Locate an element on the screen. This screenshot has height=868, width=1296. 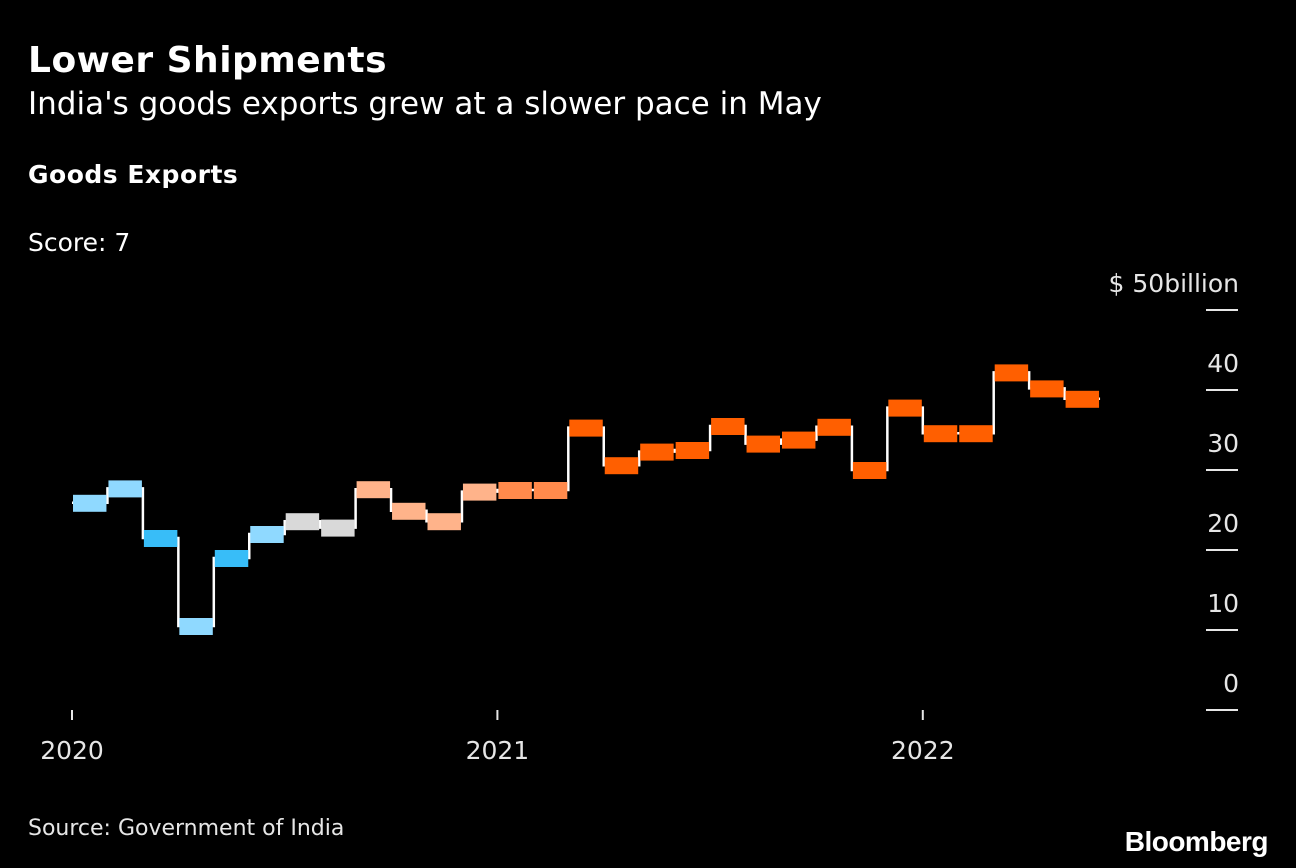
y-tick-label: 20 is located at coordinates (1223, 523).